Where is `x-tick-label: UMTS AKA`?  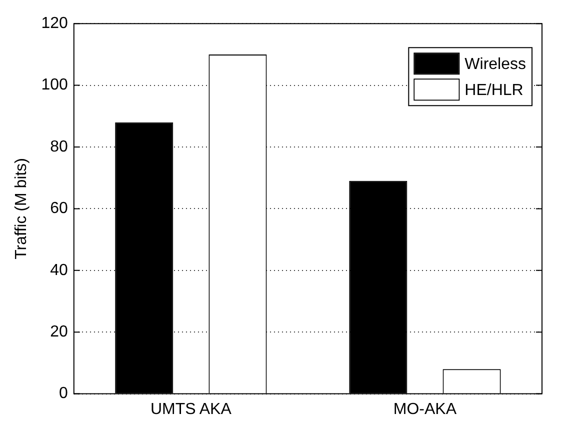 x-tick-label: UMTS AKA is located at coordinates (191, 409).